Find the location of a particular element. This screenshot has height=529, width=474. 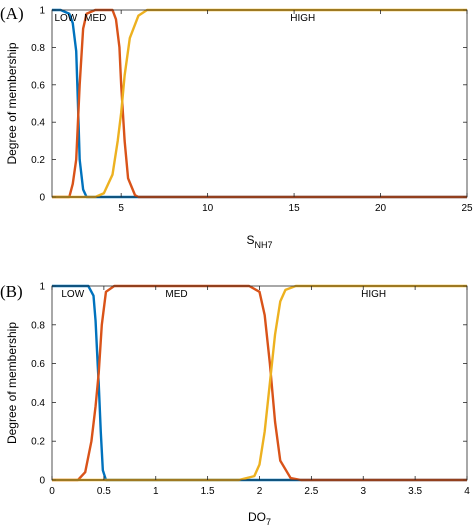

x-tick-label: 3.5 is located at coordinates (415, 491).